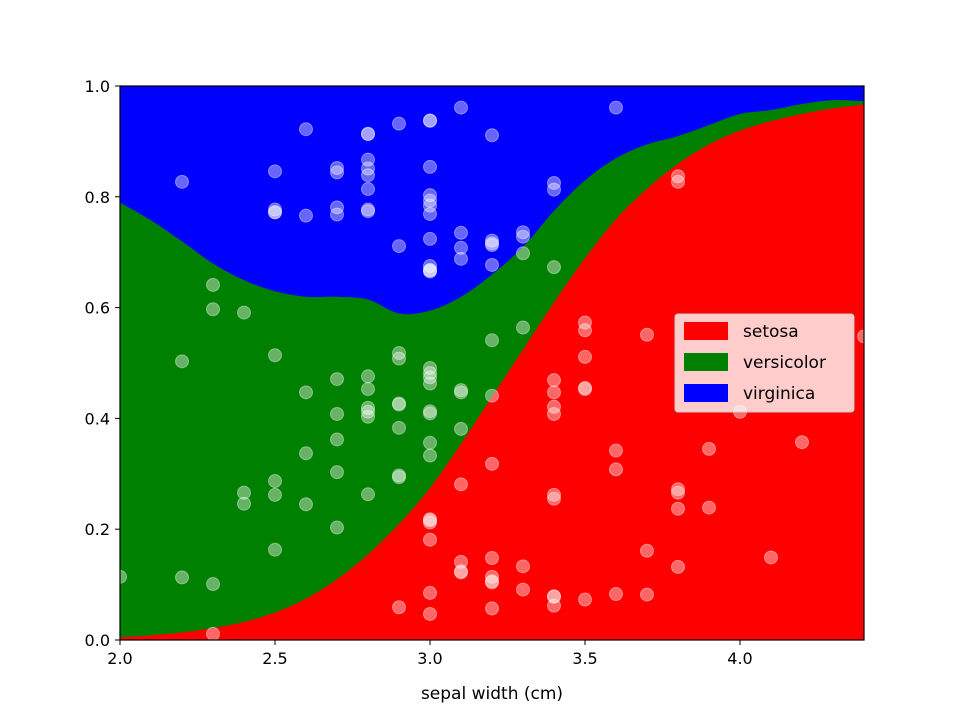 Image resolution: width=960 pixels, height=720 pixels. What do you see at coordinates (102, 363) in the screenshot?
I see `y-axis: 0.0 0.2 0.4 0.6 0.8 1.0` at bounding box center [102, 363].